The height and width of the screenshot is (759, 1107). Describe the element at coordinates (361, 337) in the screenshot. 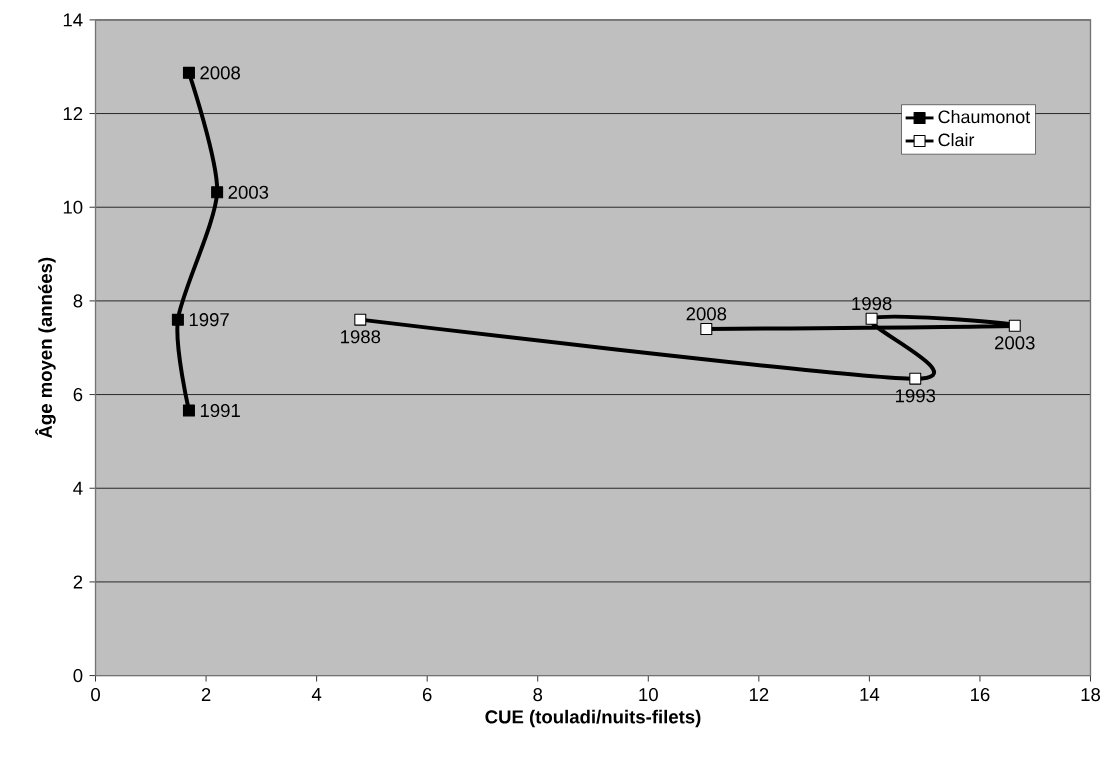

I see `annotation: 1988` at that location.